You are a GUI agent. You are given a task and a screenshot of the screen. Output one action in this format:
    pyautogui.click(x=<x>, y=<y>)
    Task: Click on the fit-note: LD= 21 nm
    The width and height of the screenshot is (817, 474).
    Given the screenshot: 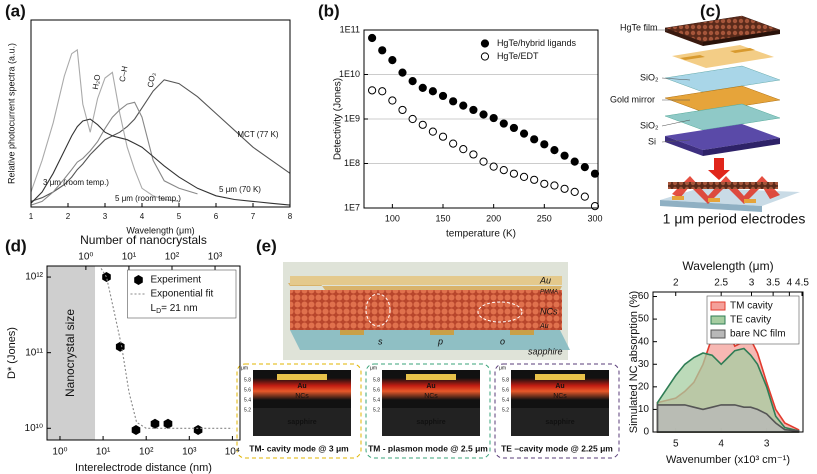 What is the action you would take?
    pyautogui.click(x=174, y=309)
    